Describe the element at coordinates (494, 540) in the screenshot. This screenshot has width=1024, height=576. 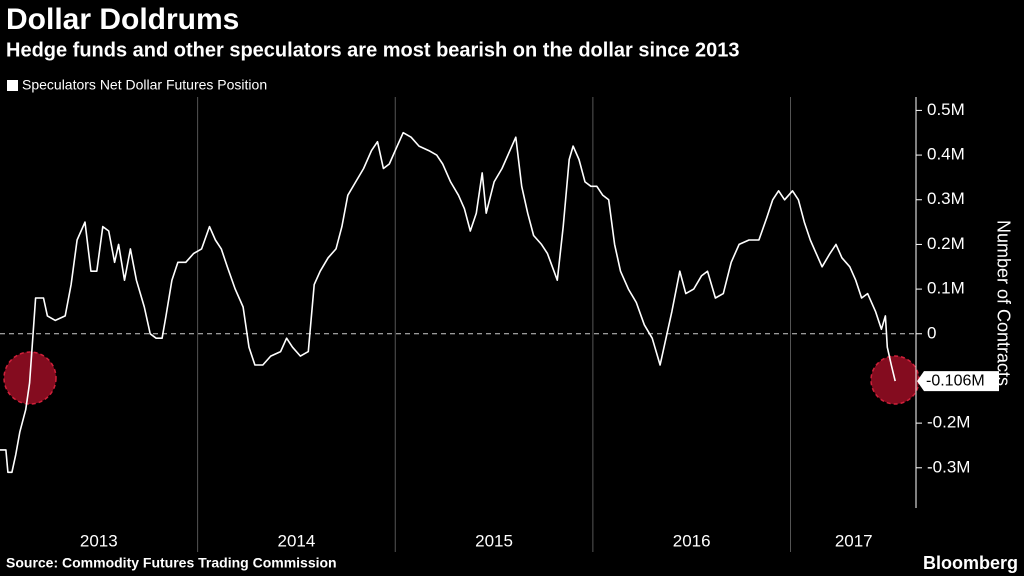
I see `x-tick-label: 2015` at that location.